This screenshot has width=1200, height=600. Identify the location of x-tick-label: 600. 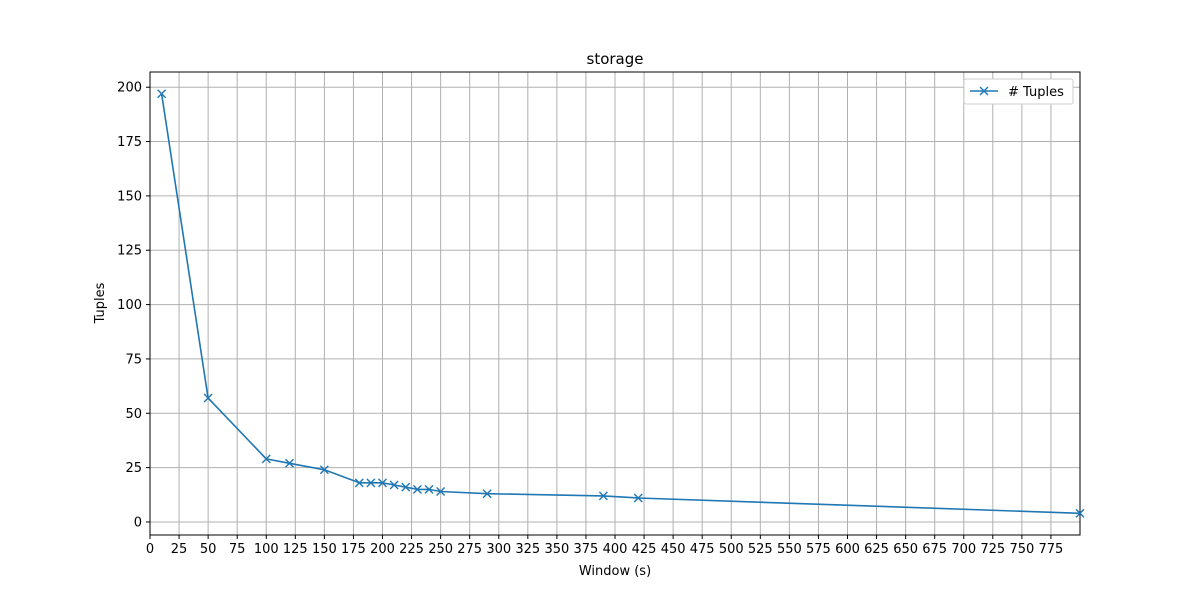
(847, 549).